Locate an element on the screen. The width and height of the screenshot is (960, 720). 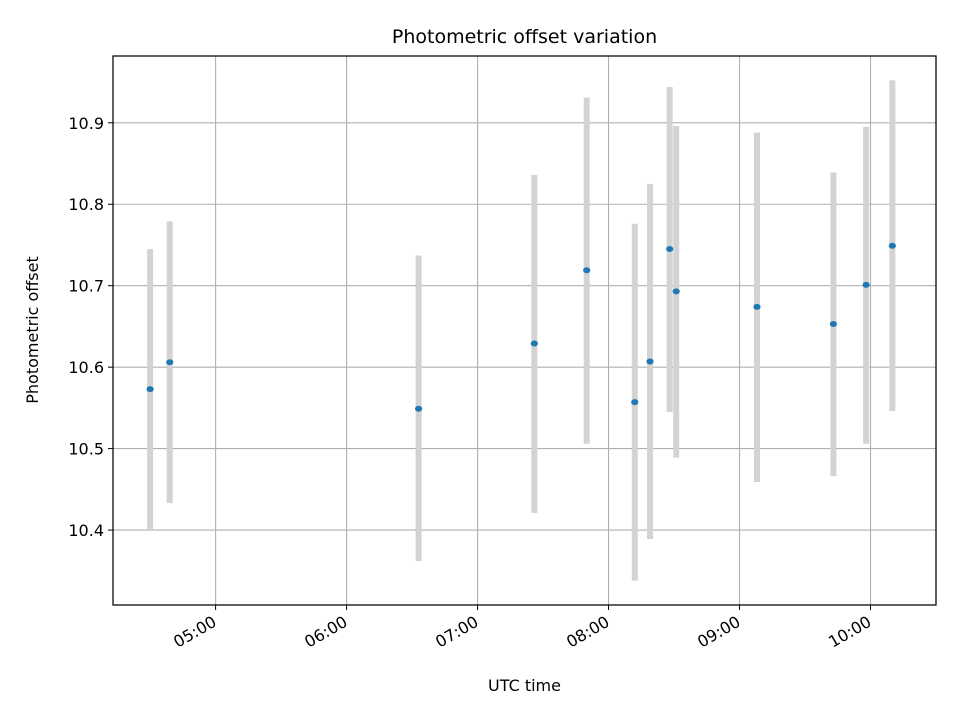
y-tick-label: 10.9 is located at coordinates (86, 123).